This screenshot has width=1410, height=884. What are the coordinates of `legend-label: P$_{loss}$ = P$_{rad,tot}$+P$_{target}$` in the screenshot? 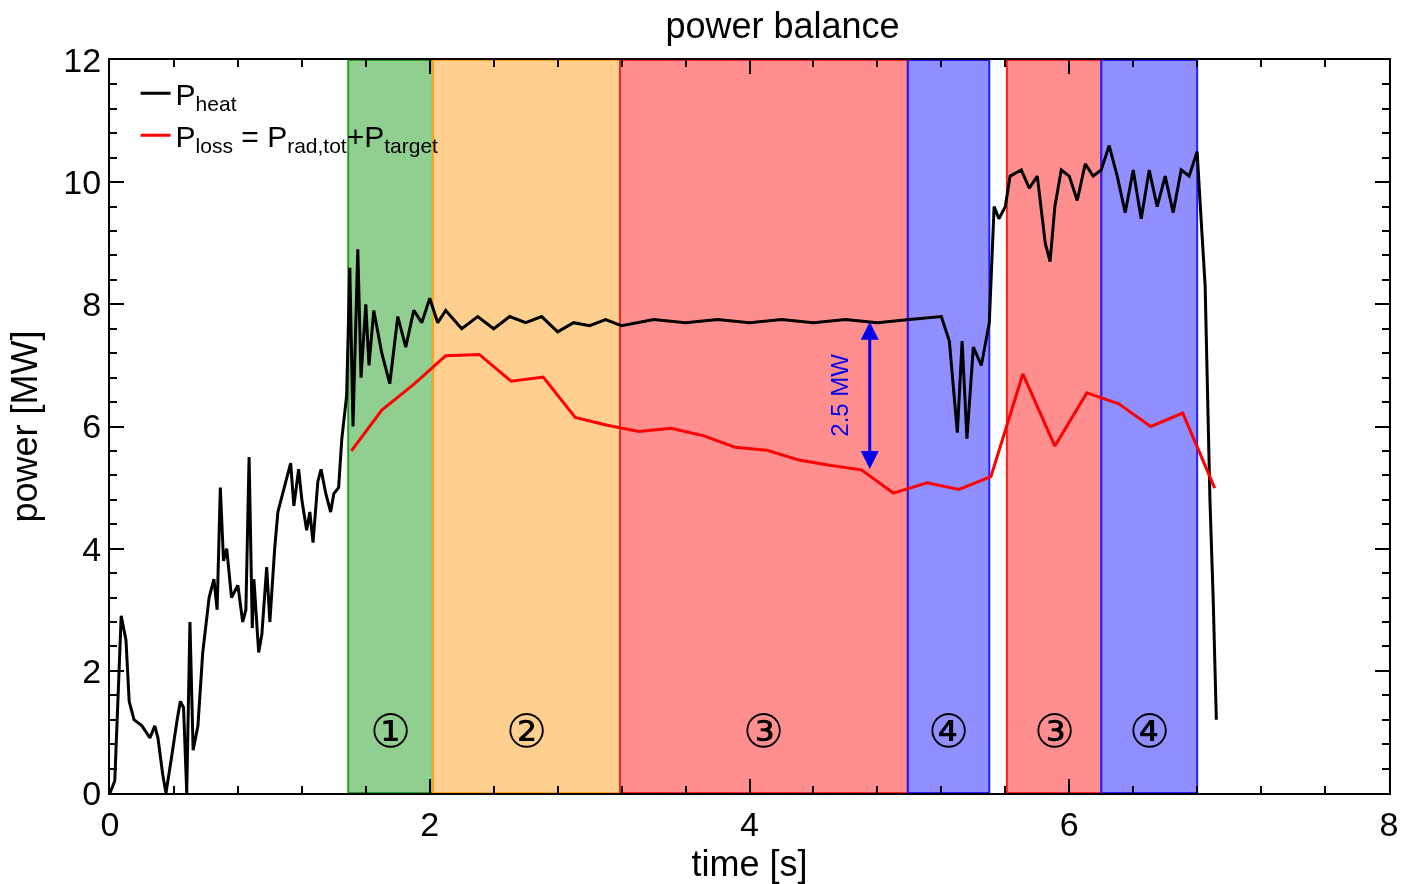 It's located at (307, 139).